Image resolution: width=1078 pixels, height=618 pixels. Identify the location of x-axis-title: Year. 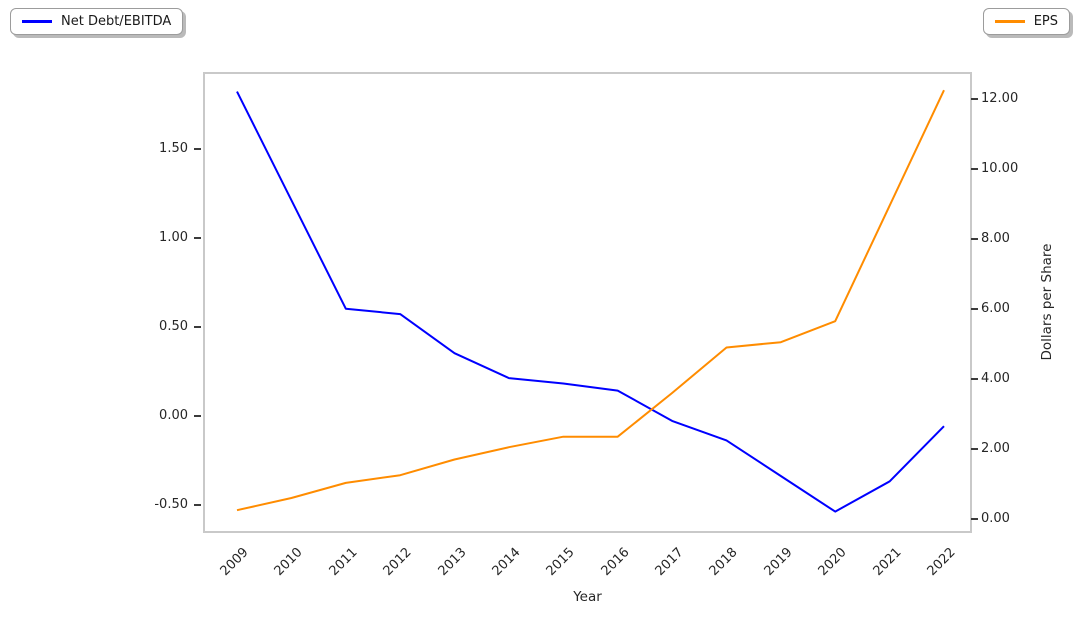
(587, 597).